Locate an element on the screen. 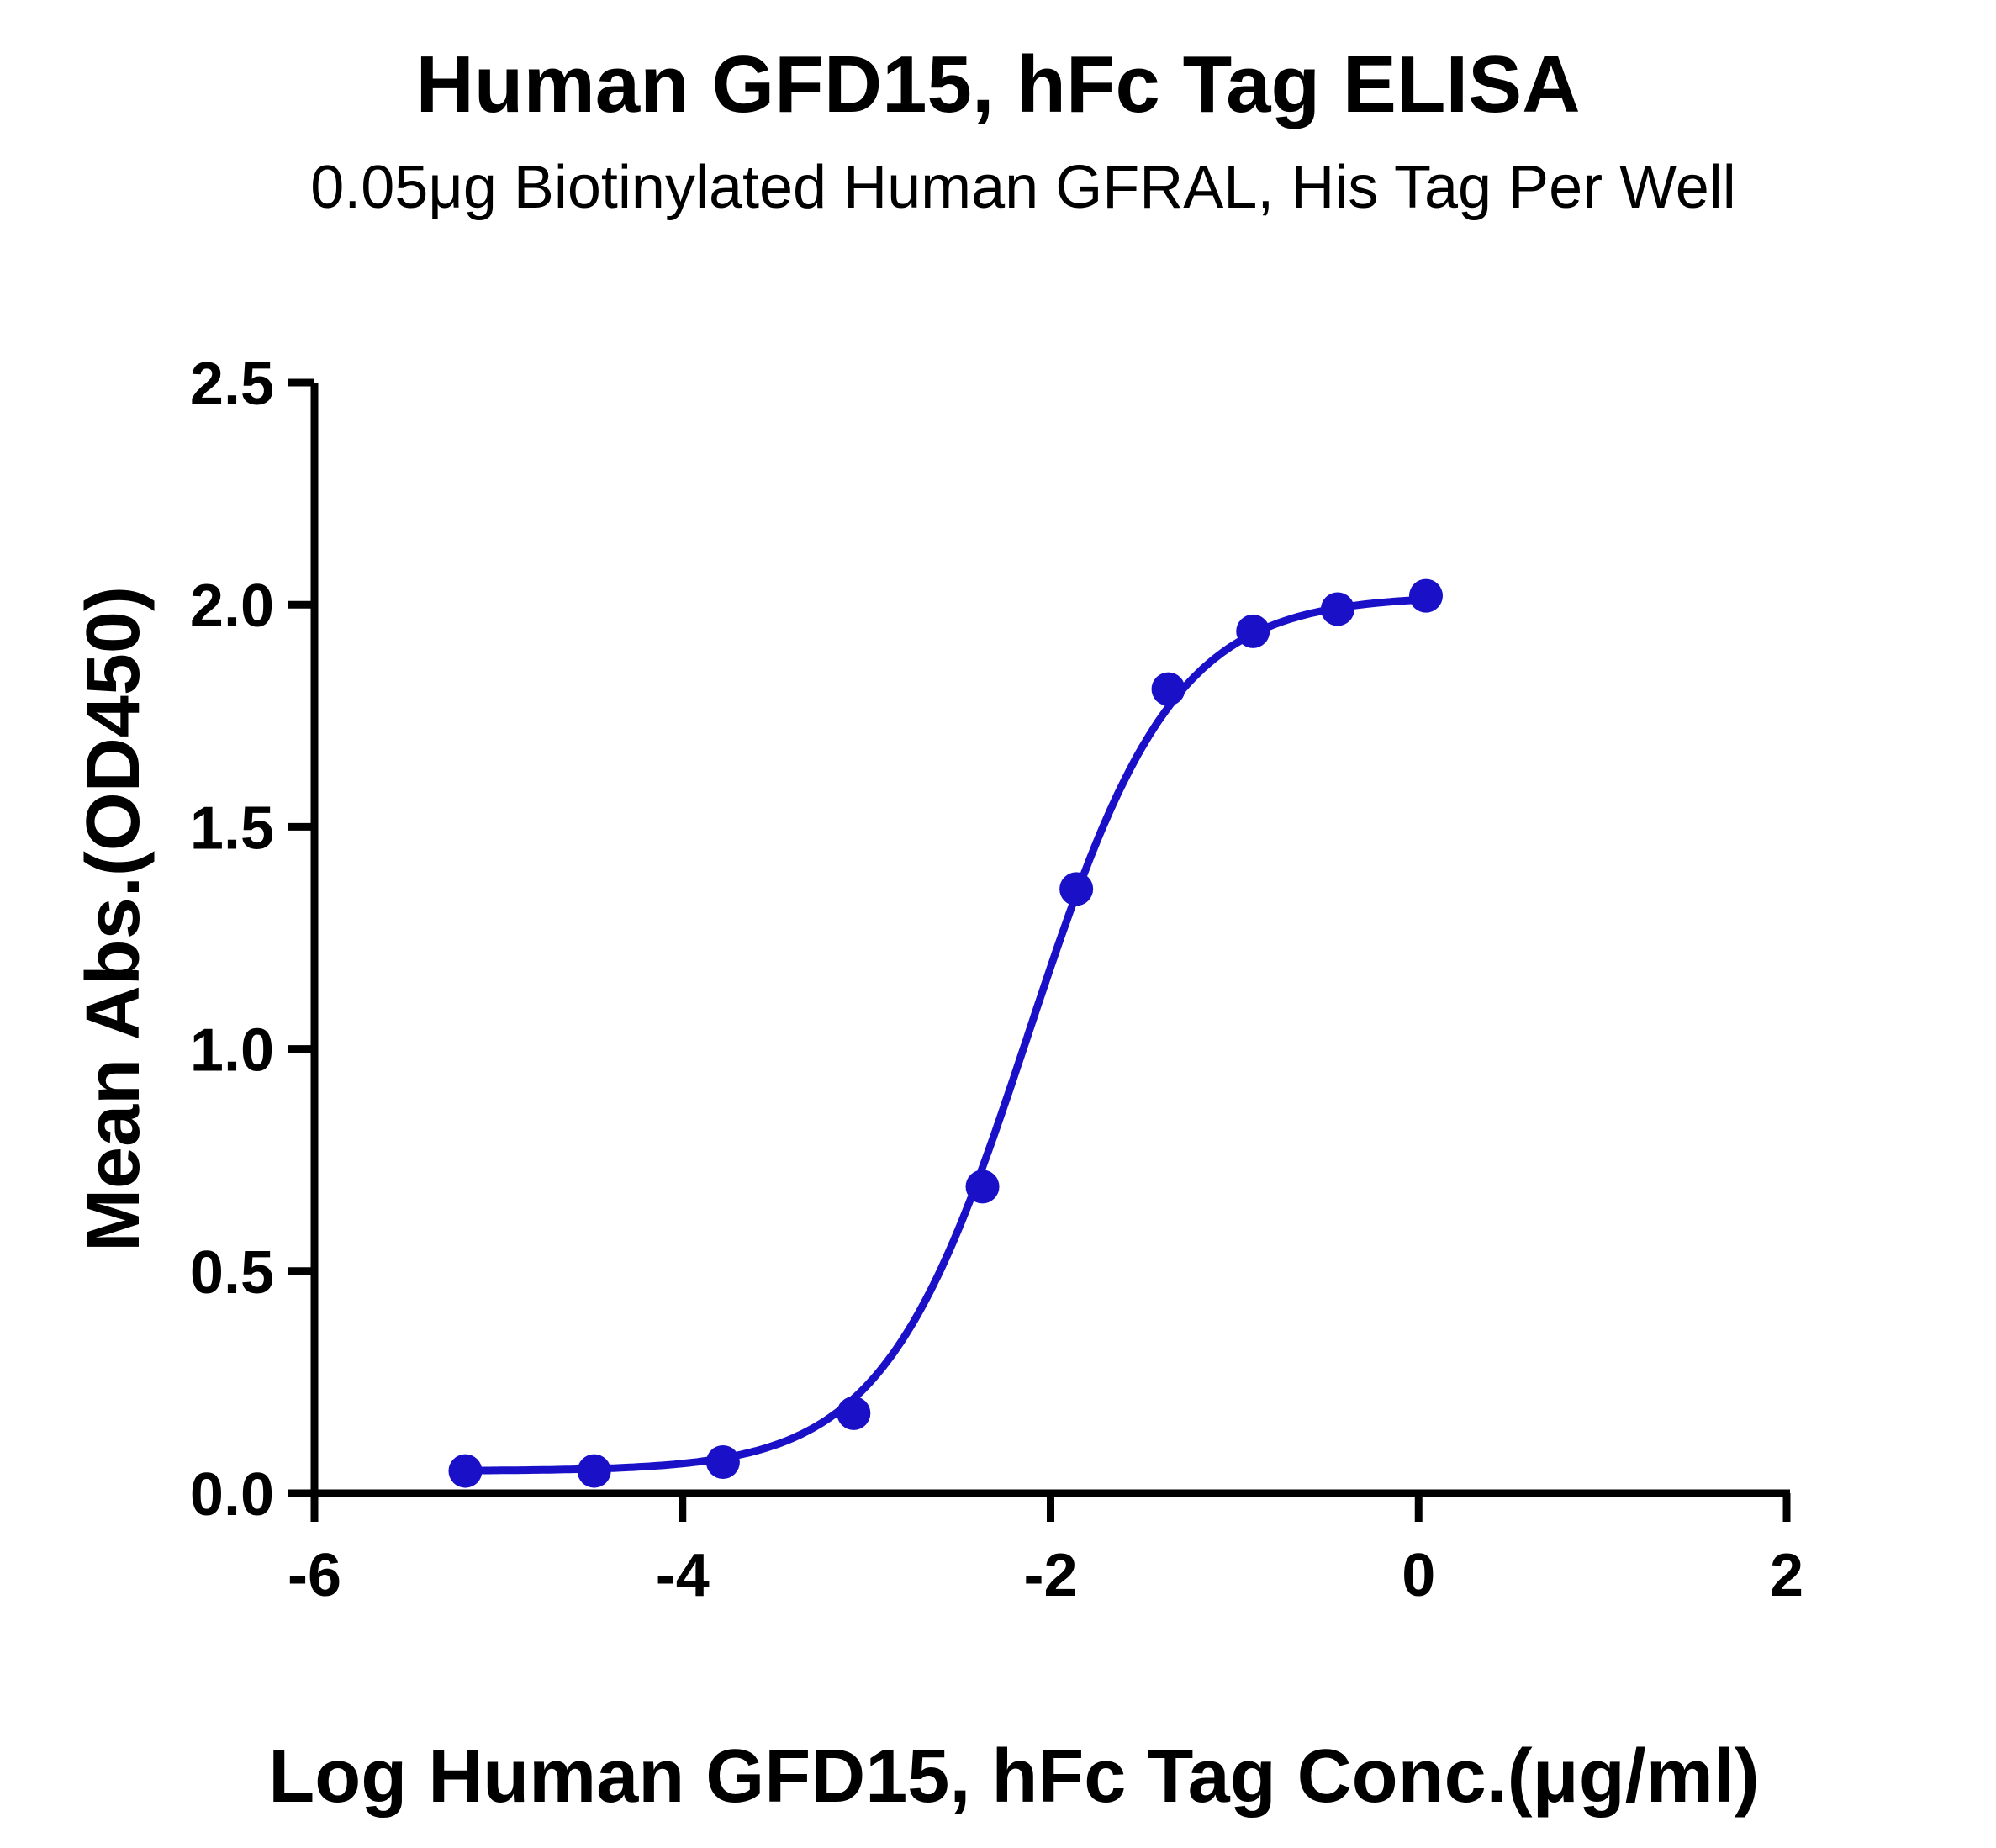 This screenshot has width=1996, height=1848. x-tick-label: -6 is located at coordinates (314, 1575).